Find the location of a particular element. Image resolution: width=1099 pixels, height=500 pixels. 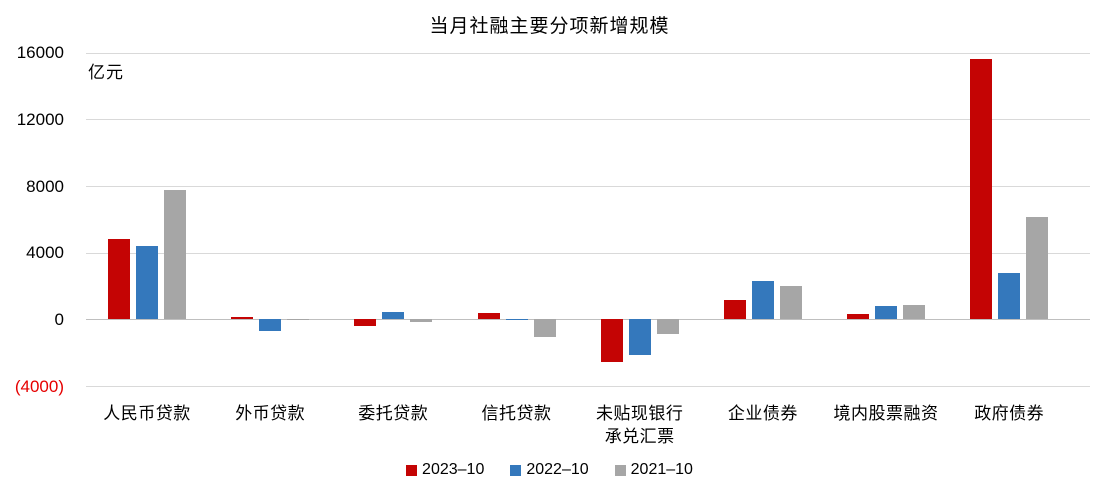

legend-swatch-blue is located at coordinates (516, 470).